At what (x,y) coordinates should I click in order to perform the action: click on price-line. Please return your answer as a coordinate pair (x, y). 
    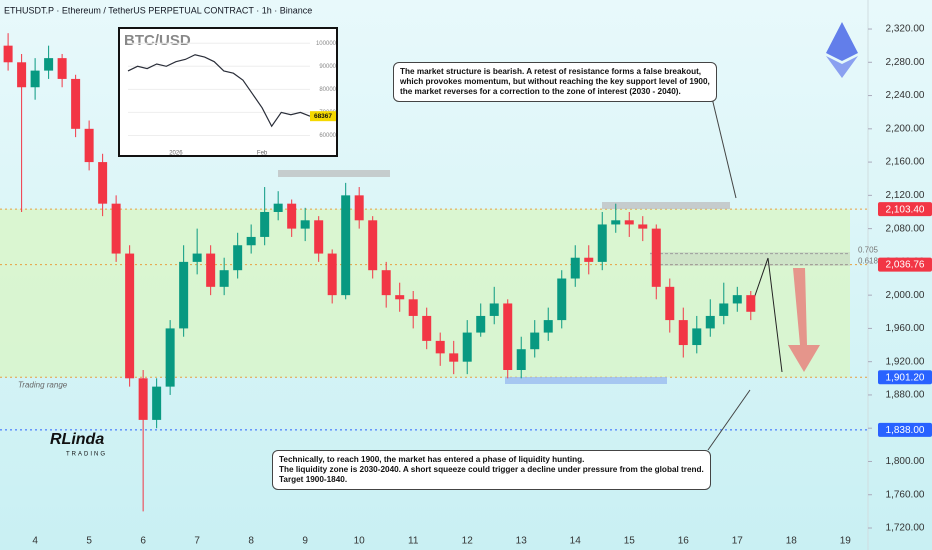
    Looking at the image, I should click on (219, 91).